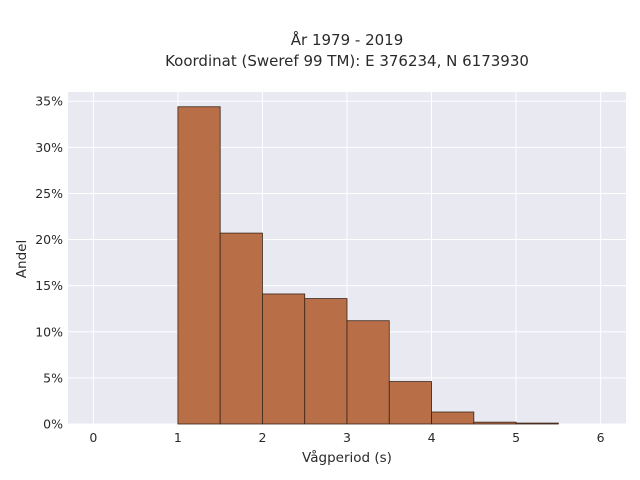 This screenshot has width=640, height=480. Describe the element at coordinates (53, 377) in the screenshot. I see `y-tick-label: 5%` at that location.